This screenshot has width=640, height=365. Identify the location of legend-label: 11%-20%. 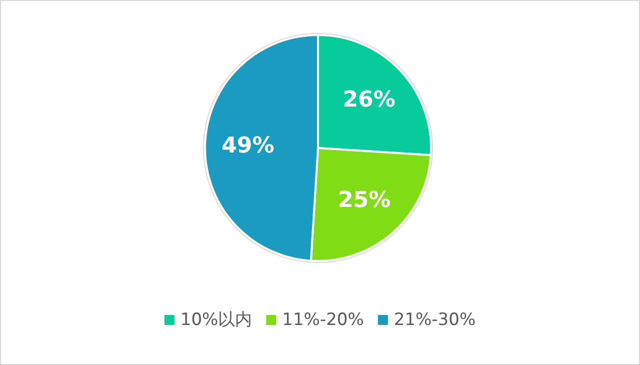
(323, 320).